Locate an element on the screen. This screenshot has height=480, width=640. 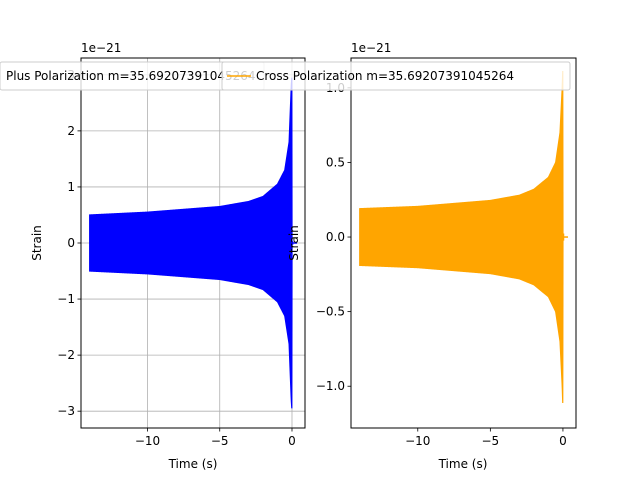
plus-y-tick-label-5: 2 is located at coordinates (71, 131).